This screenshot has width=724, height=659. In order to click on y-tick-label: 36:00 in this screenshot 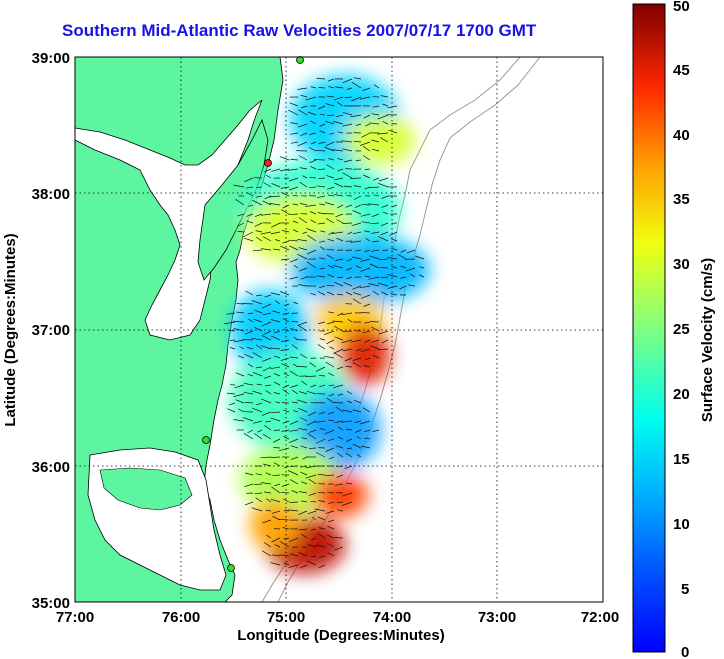, I will do `click(51, 467)`.